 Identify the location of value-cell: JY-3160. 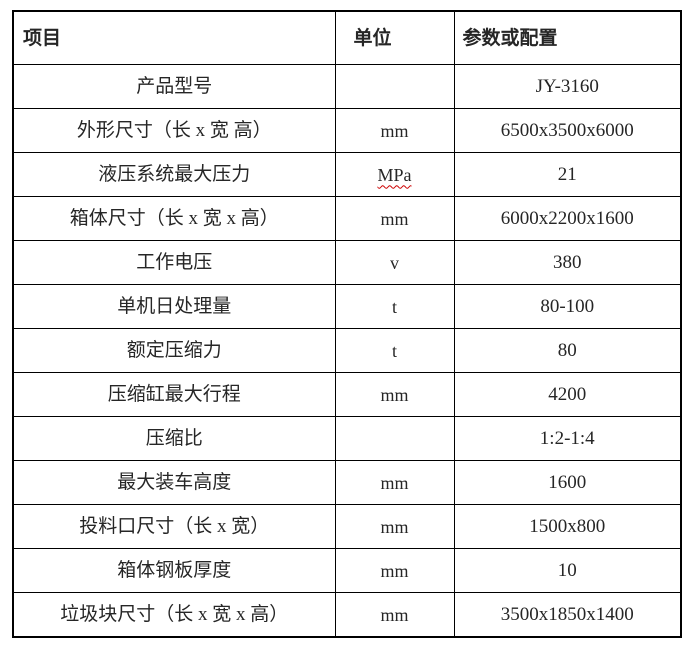
(567, 86).